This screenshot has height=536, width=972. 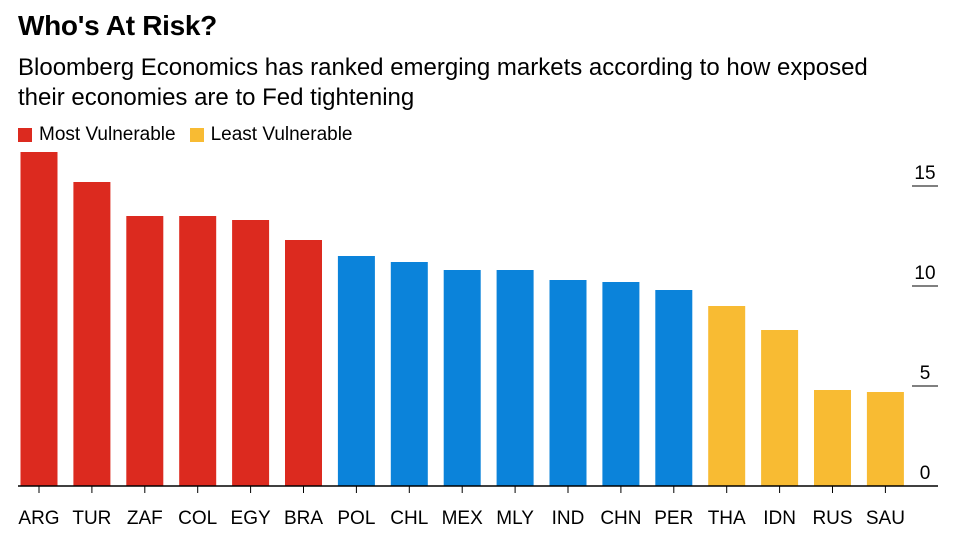 I want to click on y-tick-label-15: 15, so click(x=924, y=173).